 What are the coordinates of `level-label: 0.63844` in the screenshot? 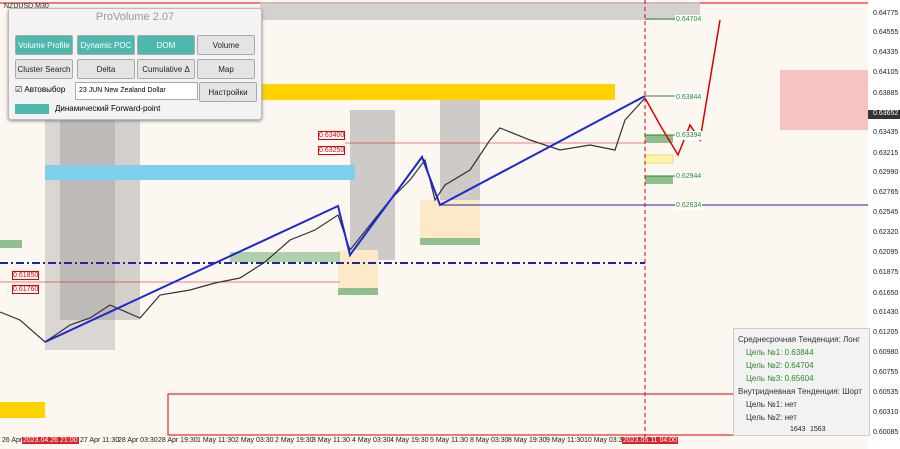 It's located at (689, 97).